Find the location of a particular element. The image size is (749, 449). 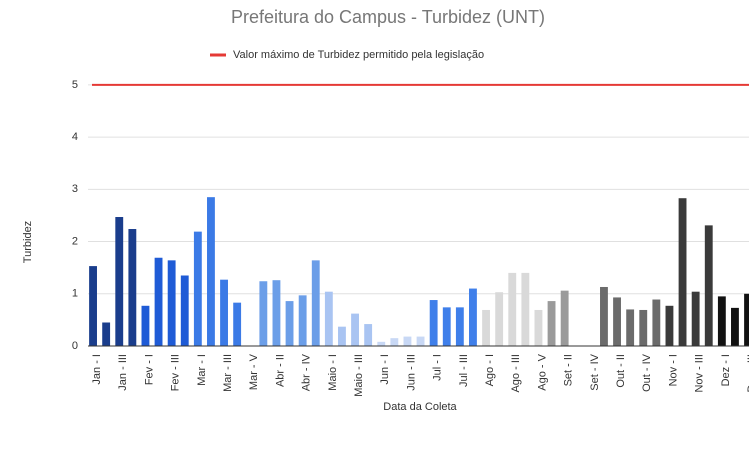

y-tick-label: 5 is located at coordinates (75, 85).